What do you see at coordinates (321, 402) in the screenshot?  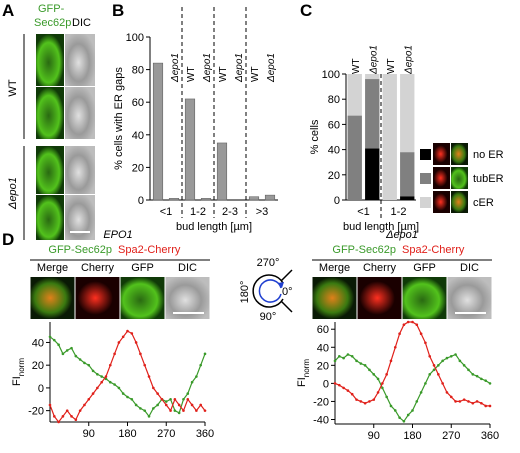 I see `y-tick-label: -20` at bounding box center [321, 402].